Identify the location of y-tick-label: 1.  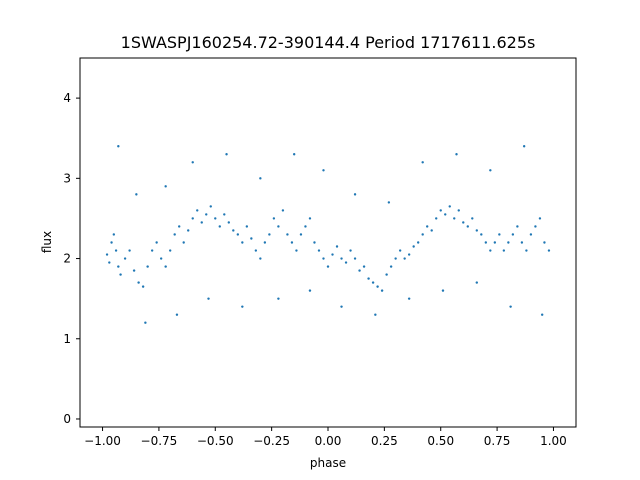
(67, 339).